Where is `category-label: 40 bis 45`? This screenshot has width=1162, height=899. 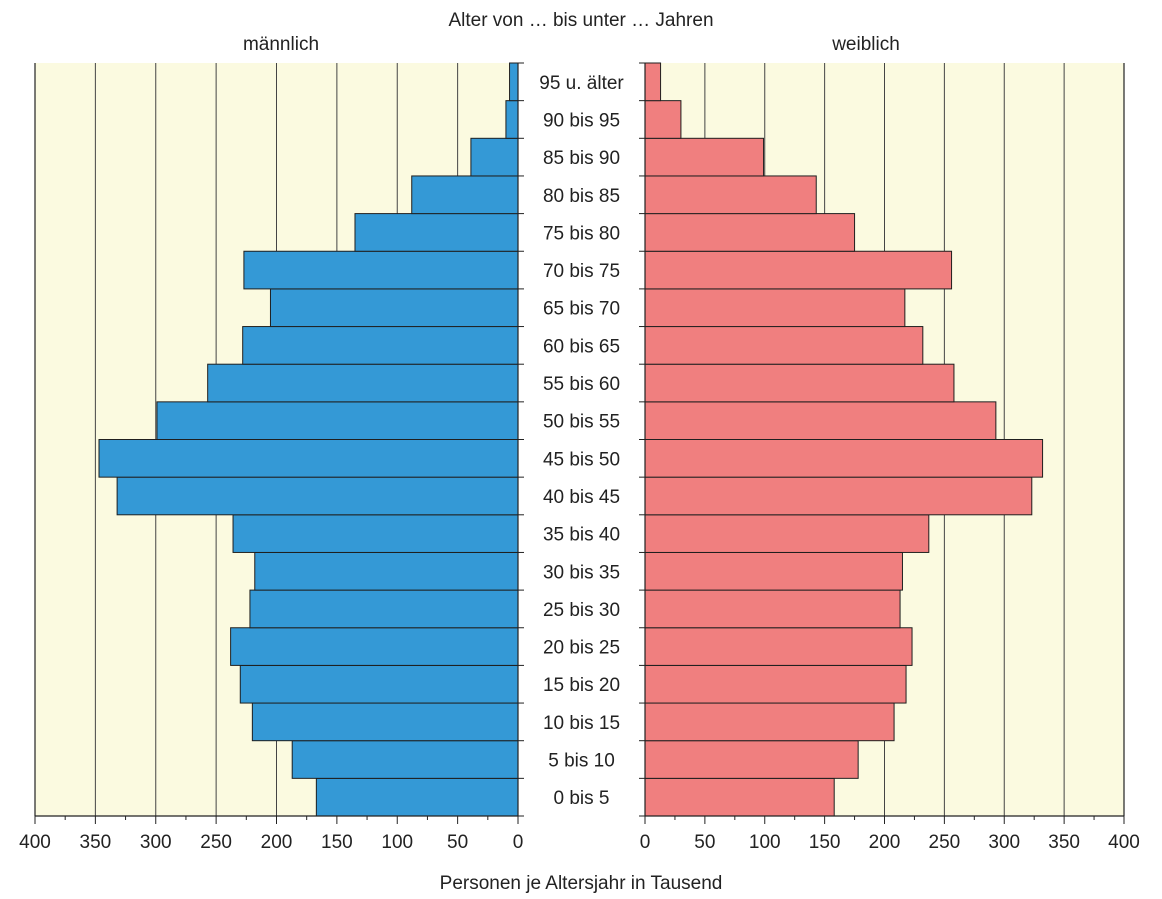
category-label: 40 bis 45 is located at coordinates (581, 497).